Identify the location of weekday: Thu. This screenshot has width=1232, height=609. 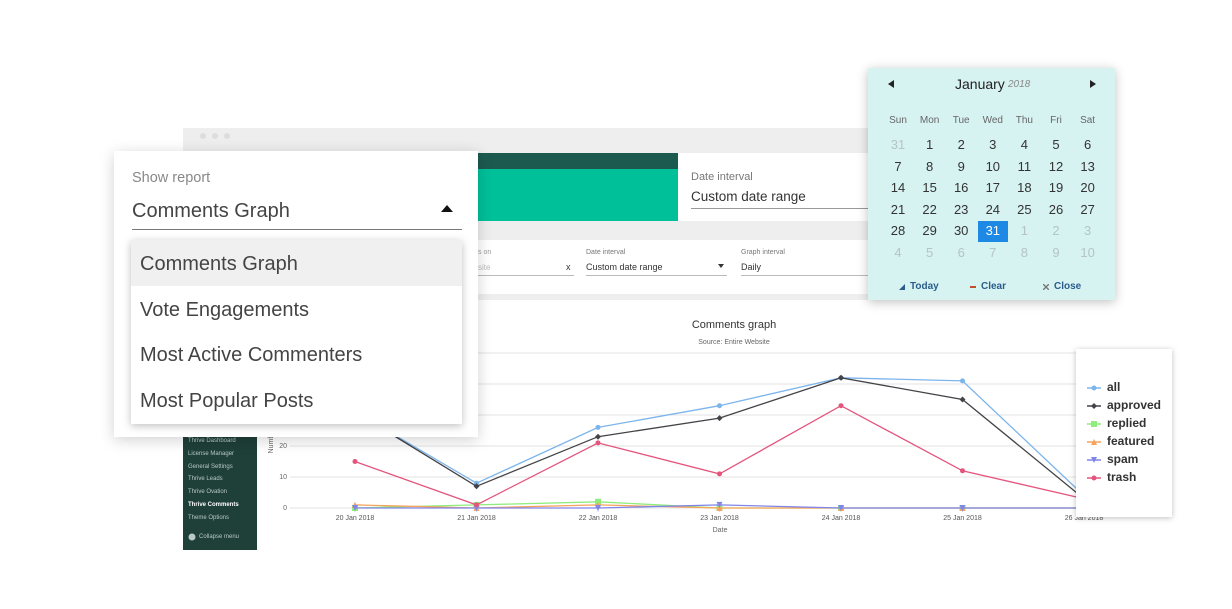
(1024, 120).